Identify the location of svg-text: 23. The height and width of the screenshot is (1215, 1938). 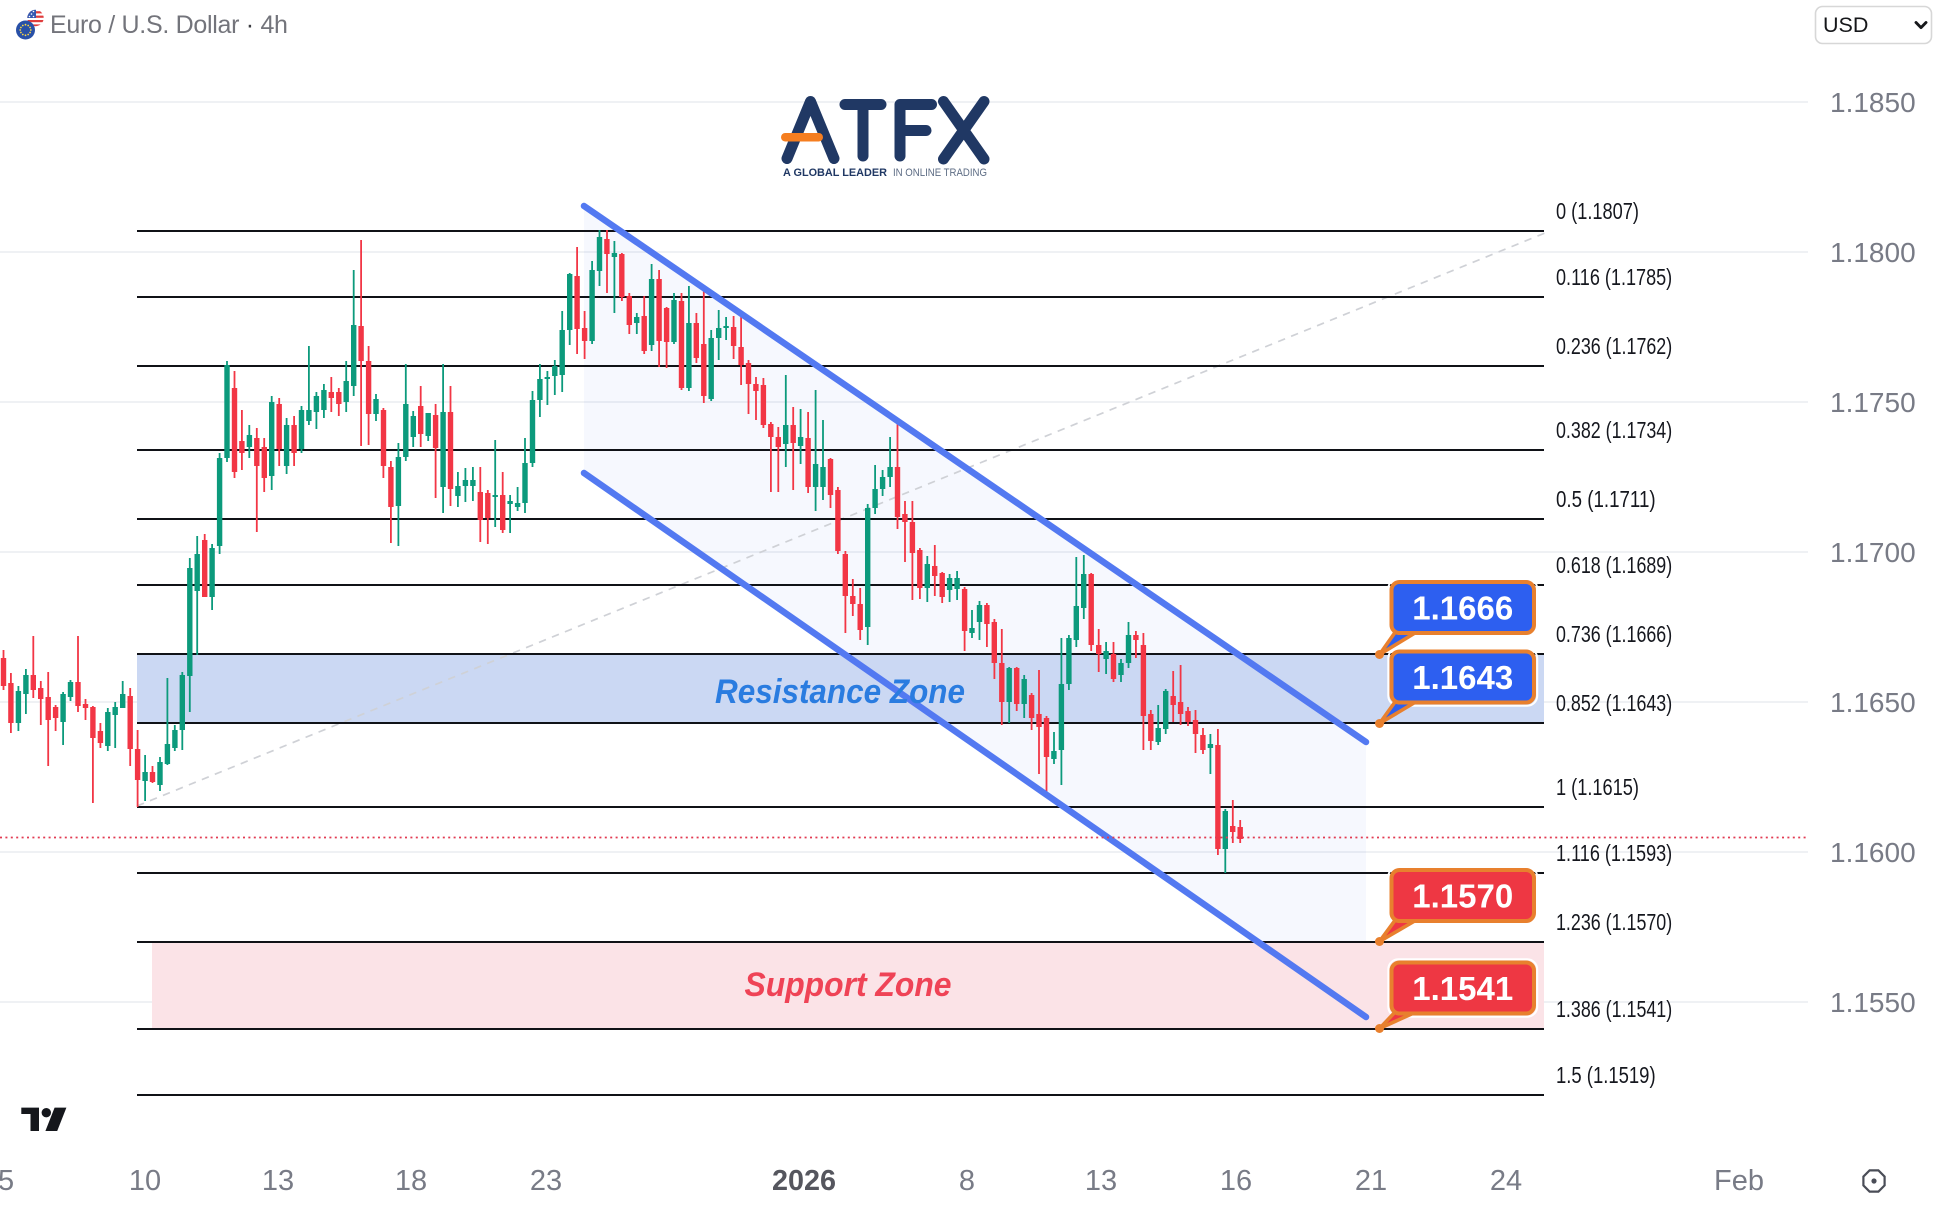
(546, 1181).